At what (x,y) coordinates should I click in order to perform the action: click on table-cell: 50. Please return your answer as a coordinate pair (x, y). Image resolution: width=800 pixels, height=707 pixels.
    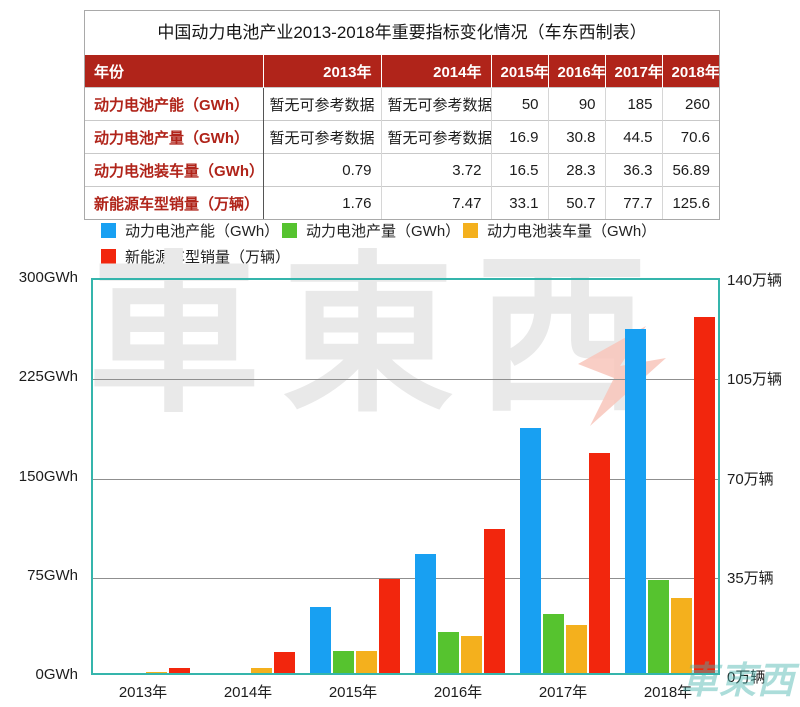
    Looking at the image, I should click on (519, 104).